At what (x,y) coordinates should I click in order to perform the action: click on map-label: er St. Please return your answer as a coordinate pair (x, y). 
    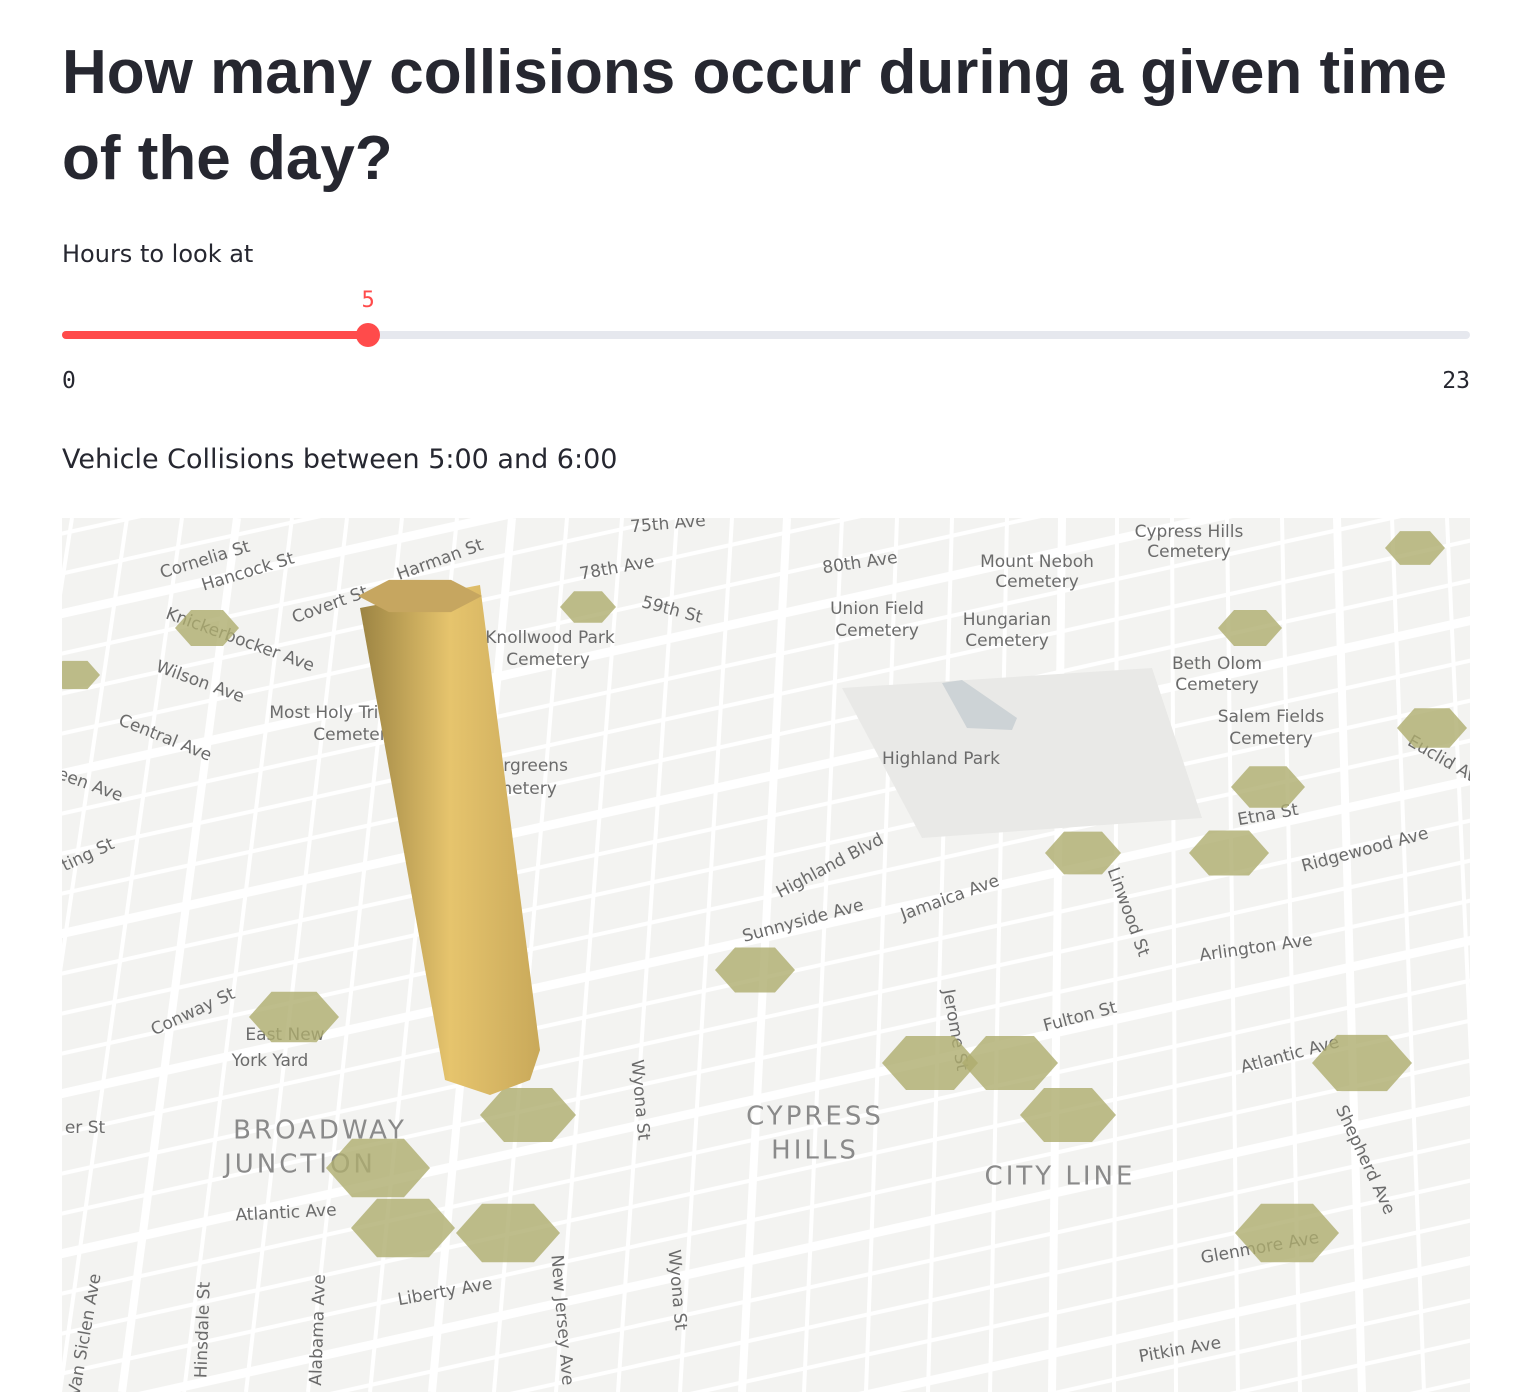
    Looking at the image, I should click on (85, 1128).